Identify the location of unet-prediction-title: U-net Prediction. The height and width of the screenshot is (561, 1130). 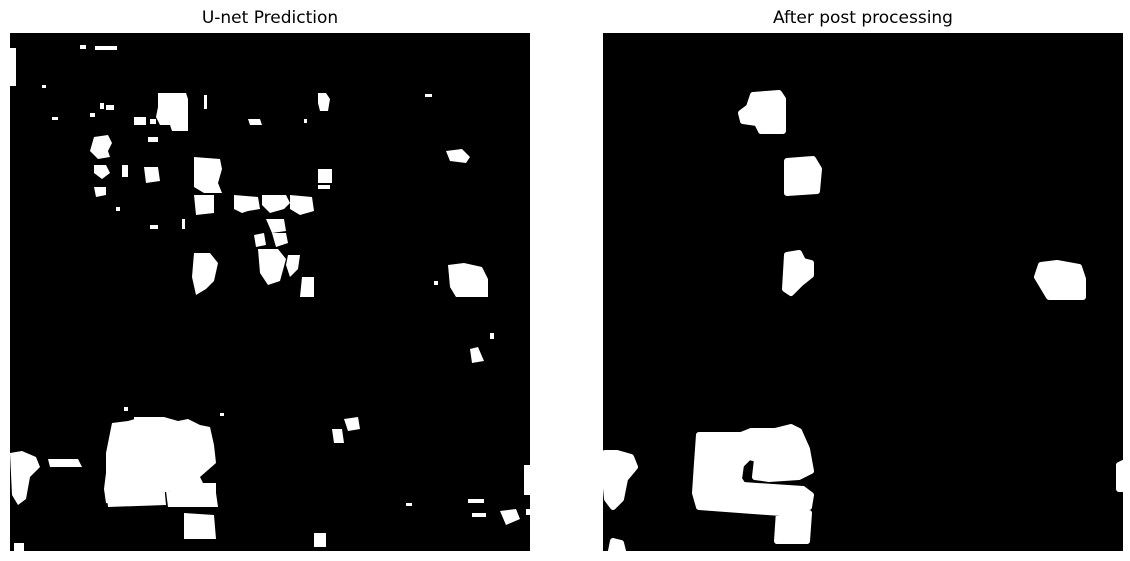
(270, 18).